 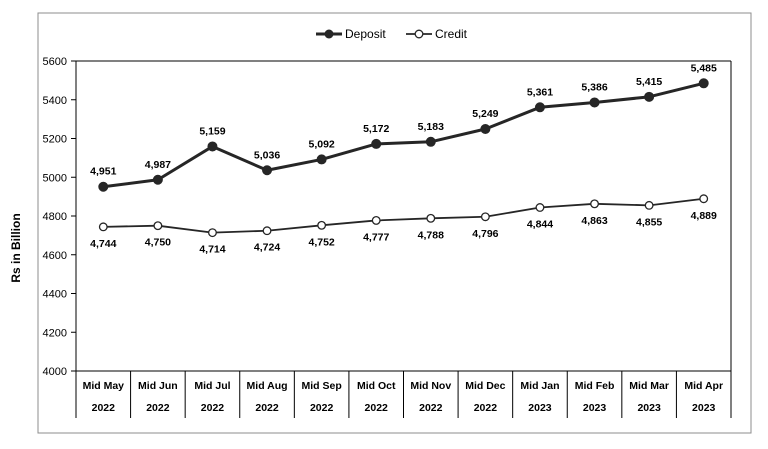 What do you see at coordinates (403, 215) in the screenshot?
I see `series-line-credit` at bounding box center [403, 215].